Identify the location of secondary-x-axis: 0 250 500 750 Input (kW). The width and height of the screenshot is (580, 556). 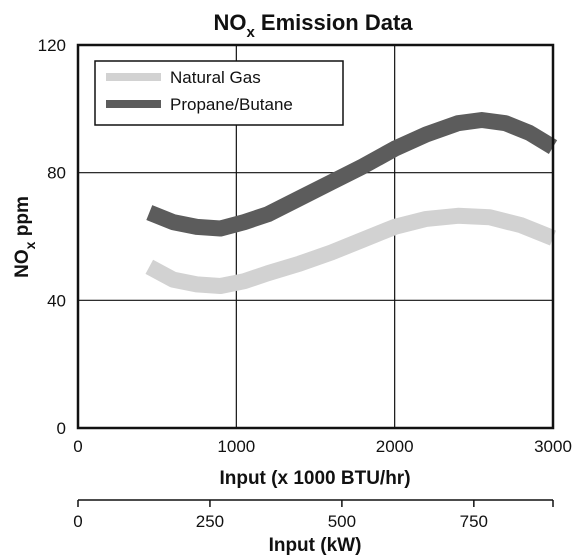
(313, 527).